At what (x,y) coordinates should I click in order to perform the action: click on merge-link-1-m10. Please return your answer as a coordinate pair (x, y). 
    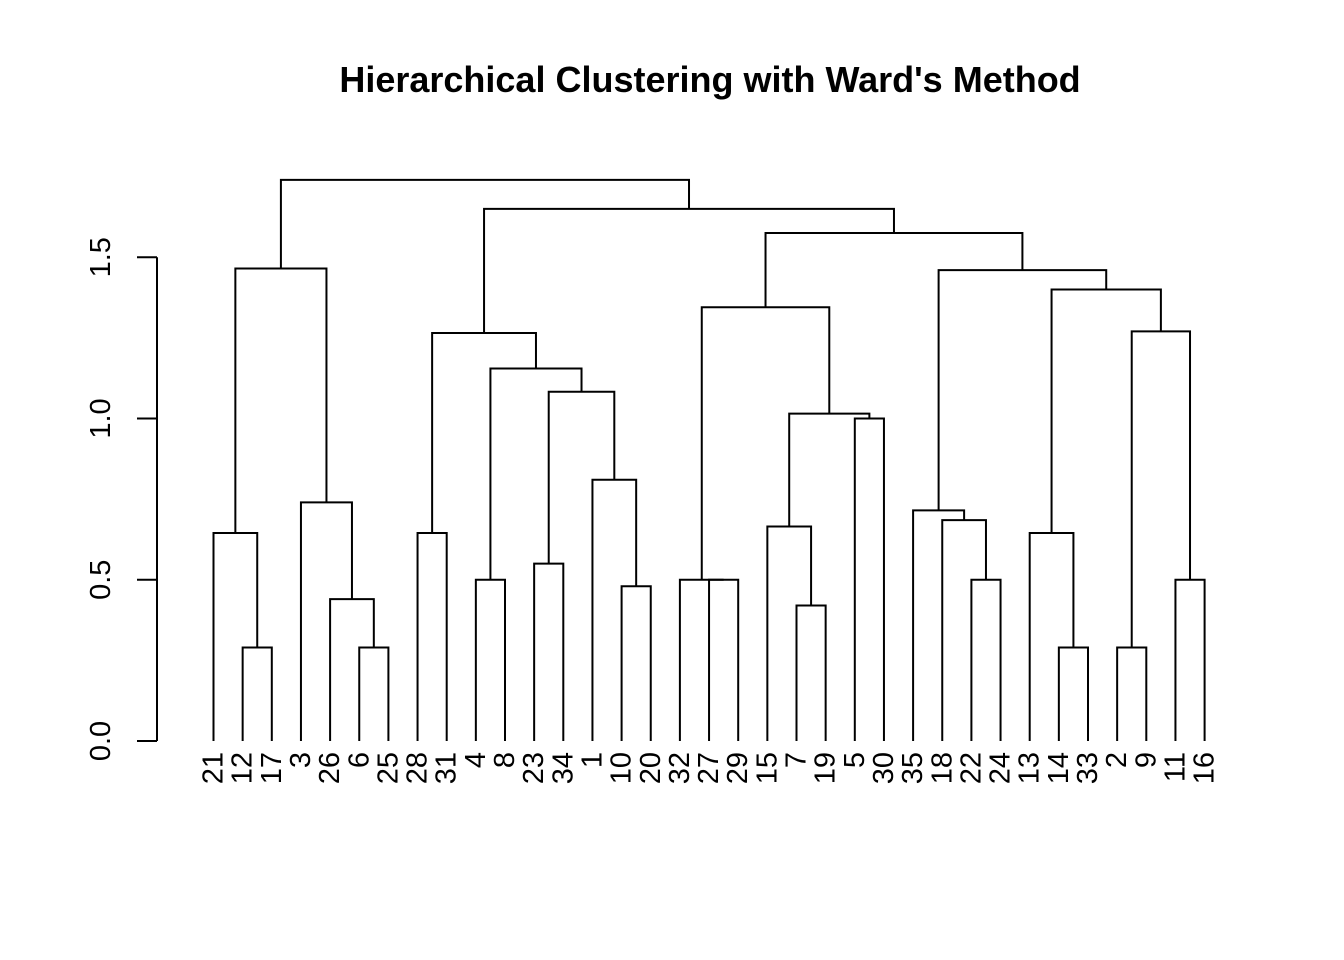
    Looking at the image, I should click on (614, 609).